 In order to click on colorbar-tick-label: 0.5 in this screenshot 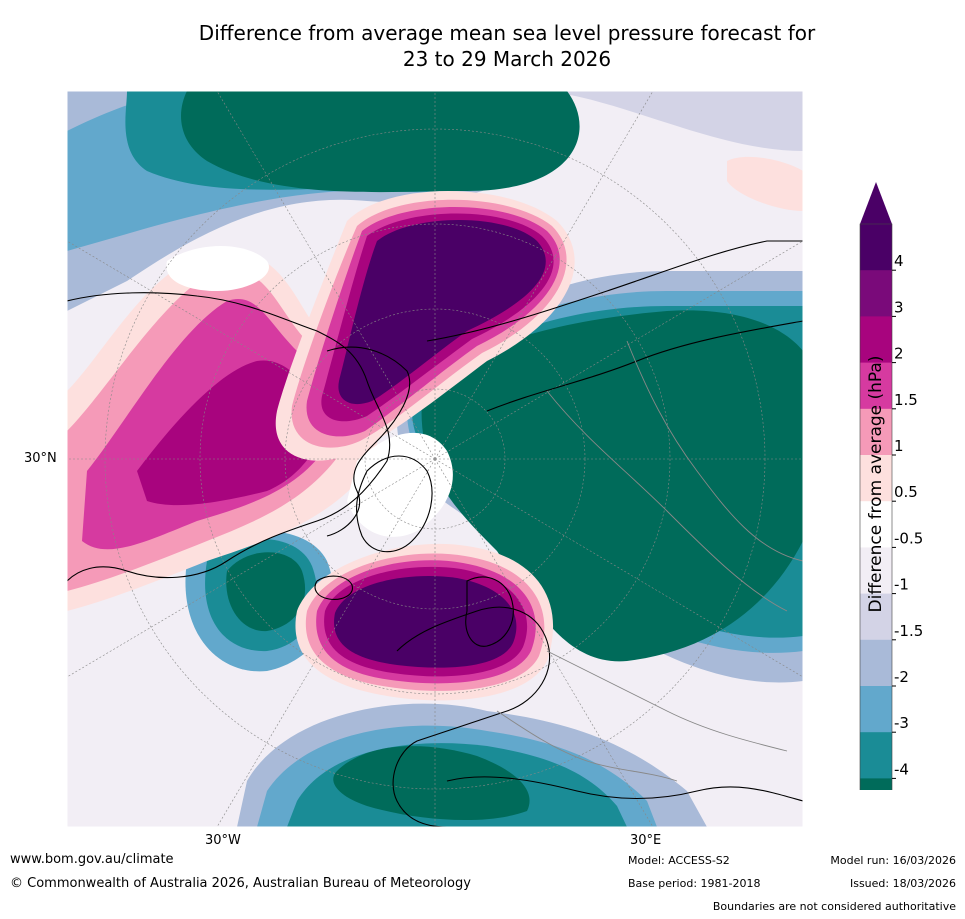, I will do `click(906, 492)`.